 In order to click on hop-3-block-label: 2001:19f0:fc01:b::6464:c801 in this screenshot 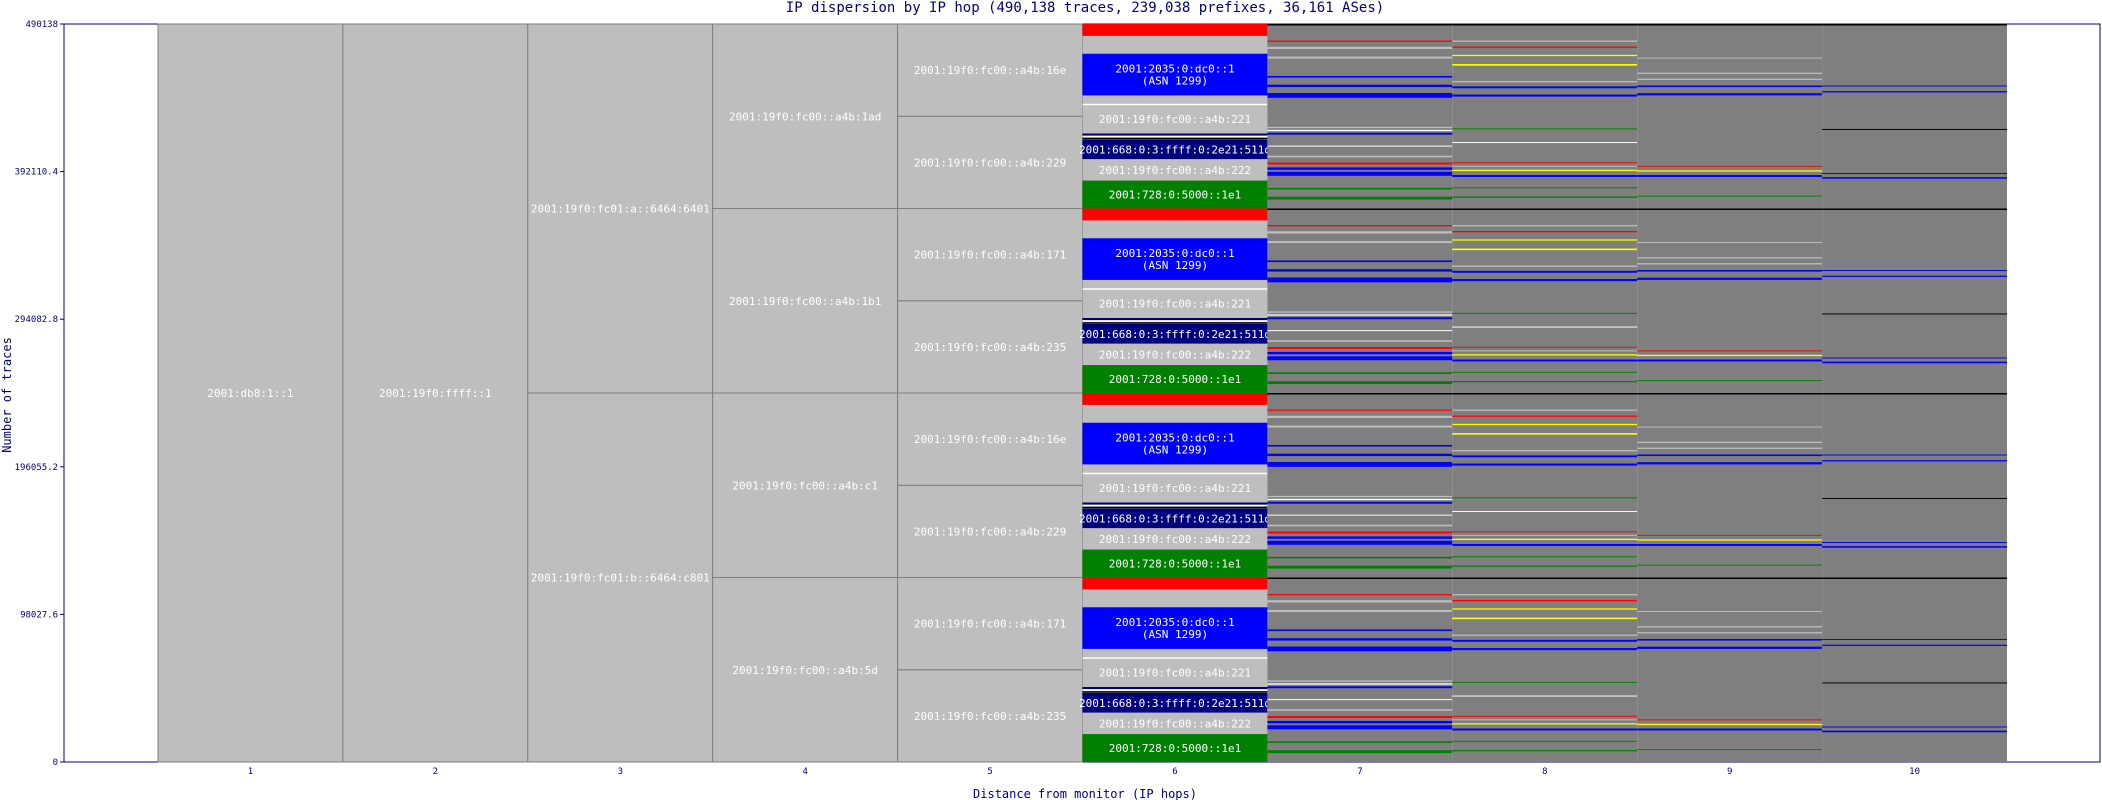, I will do `click(620, 578)`.